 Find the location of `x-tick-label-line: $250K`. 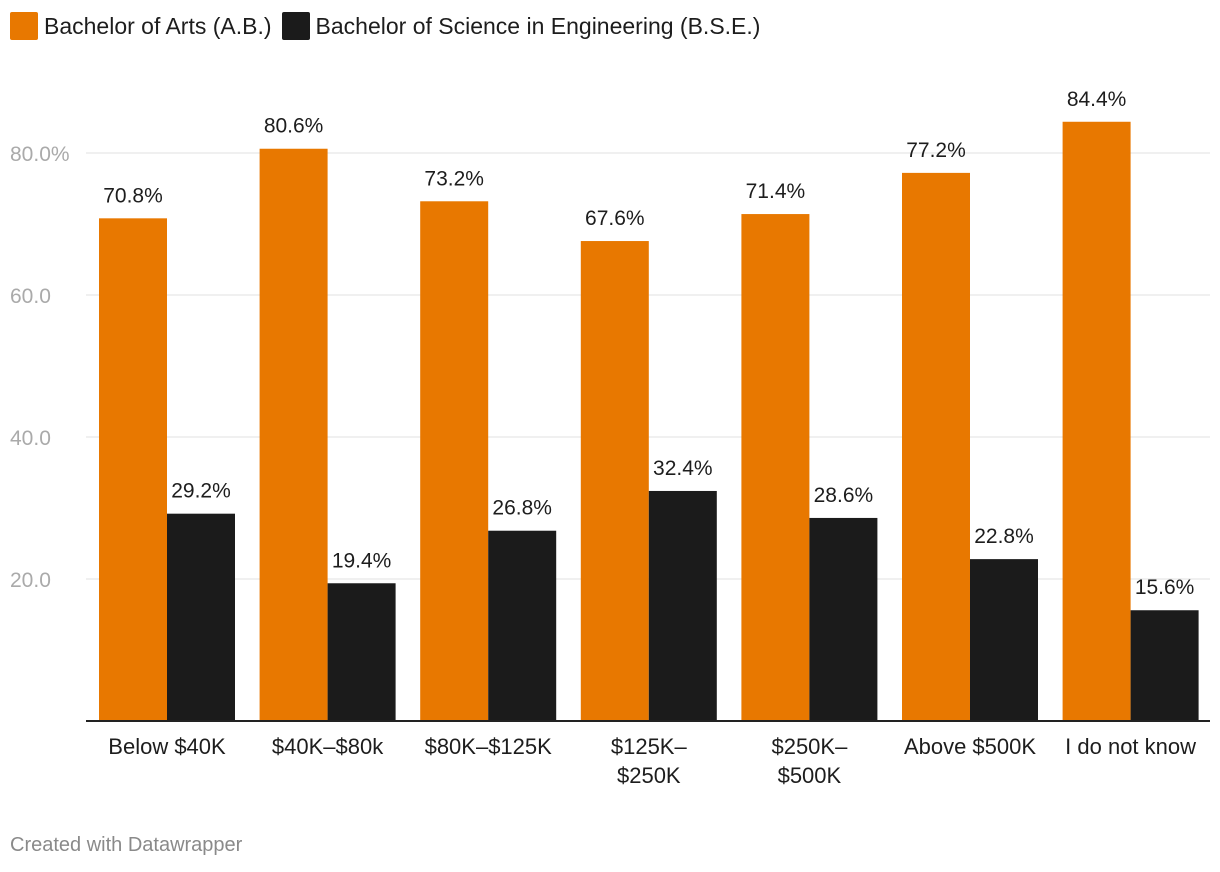

x-tick-label-line: $250K is located at coordinates (649, 775).